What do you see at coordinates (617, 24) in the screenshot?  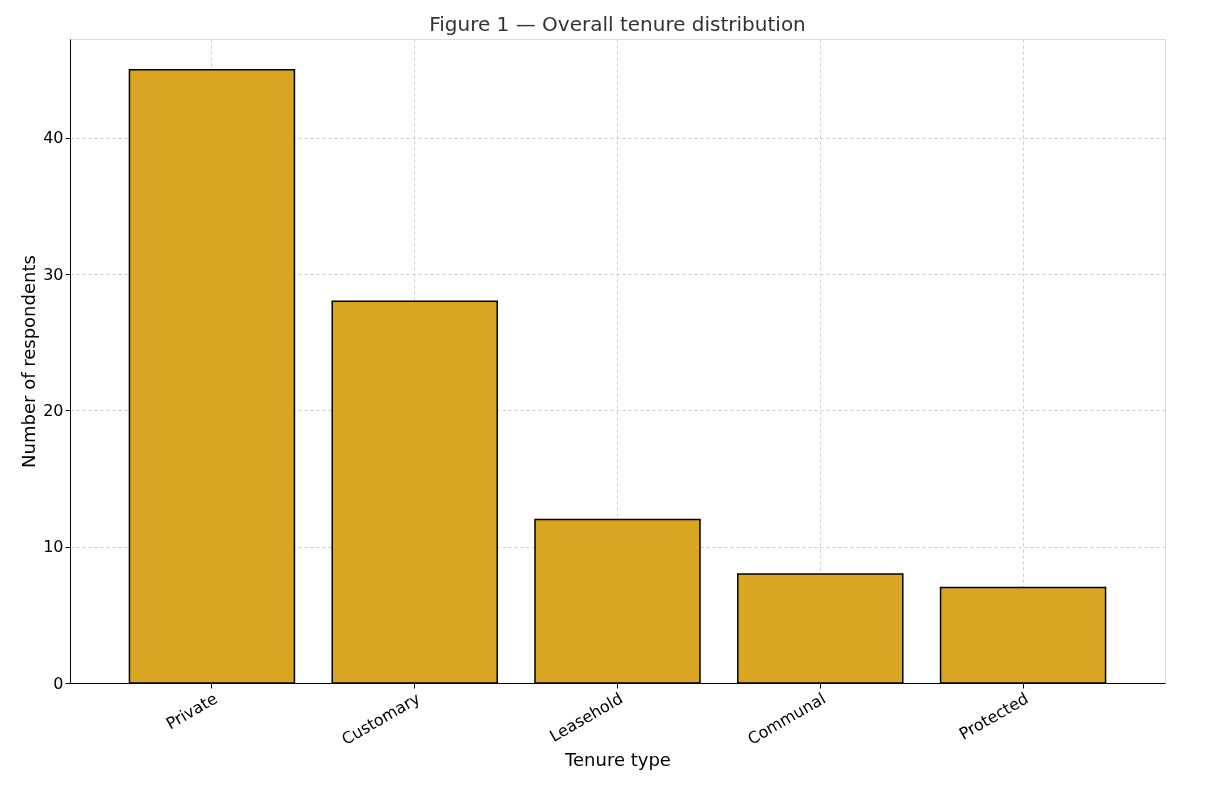 I see `chart-title: Figure 1 — Overall tenure distribution` at bounding box center [617, 24].